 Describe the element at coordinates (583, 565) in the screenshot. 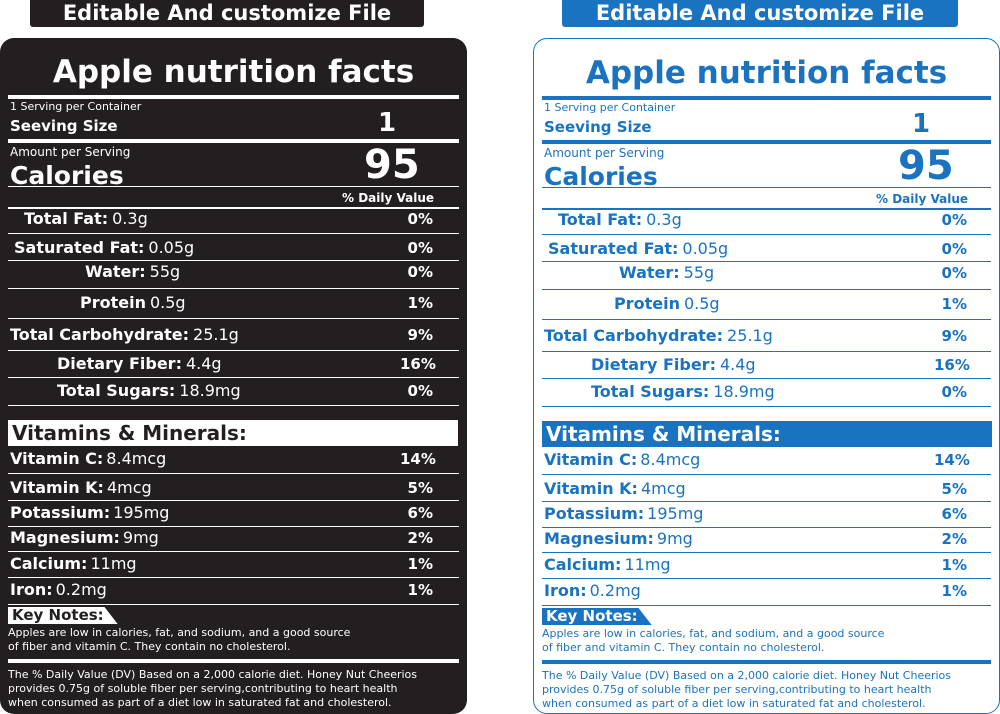

I see `vitamin-label: Calcium:` at that location.